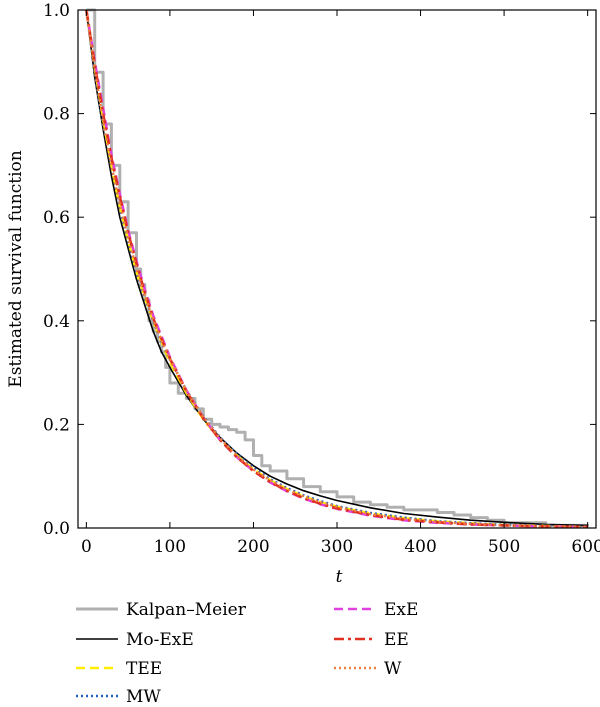 The height and width of the screenshot is (707, 600). I want to click on legend-item-2: TEE, so click(119, 669).